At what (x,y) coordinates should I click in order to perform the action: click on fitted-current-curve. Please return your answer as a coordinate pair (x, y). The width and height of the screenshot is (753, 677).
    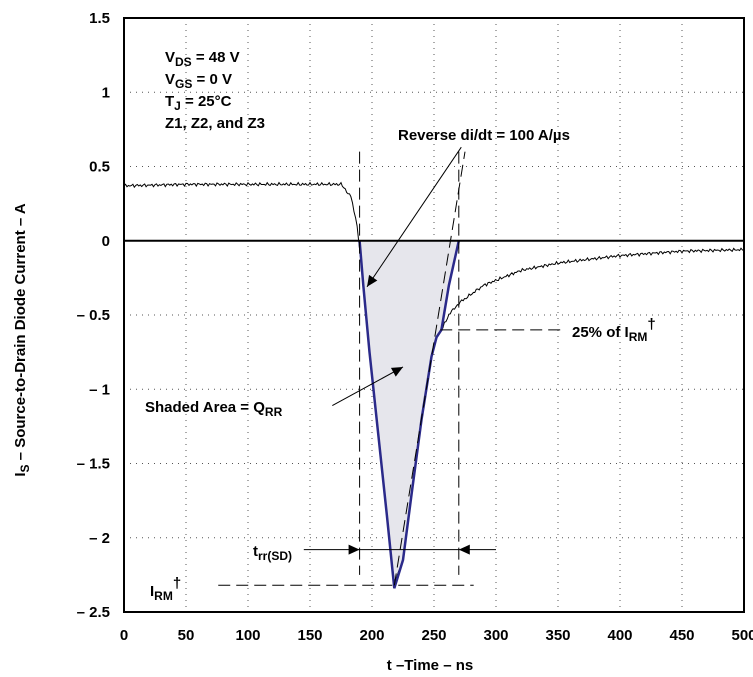
    Looking at the image, I should click on (409, 414).